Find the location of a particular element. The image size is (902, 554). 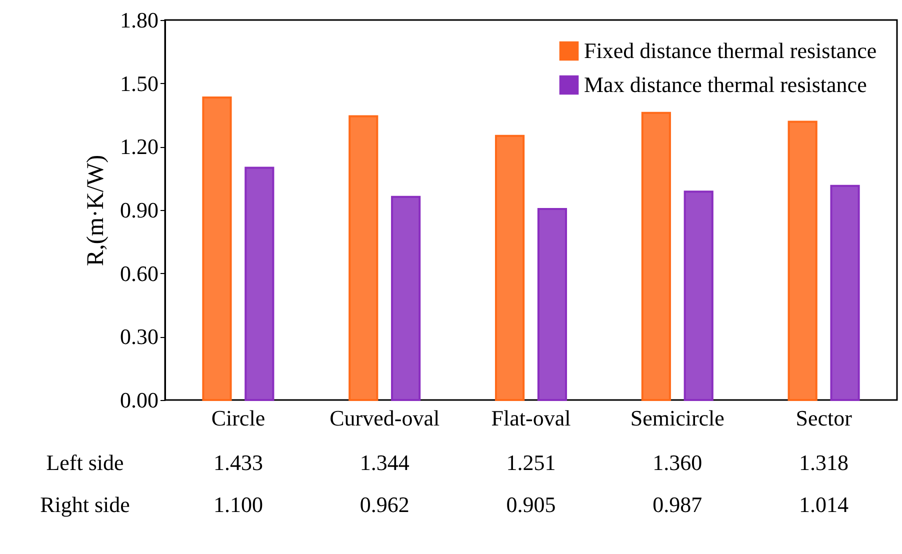

x-tick-label: Sector is located at coordinates (824, 418).